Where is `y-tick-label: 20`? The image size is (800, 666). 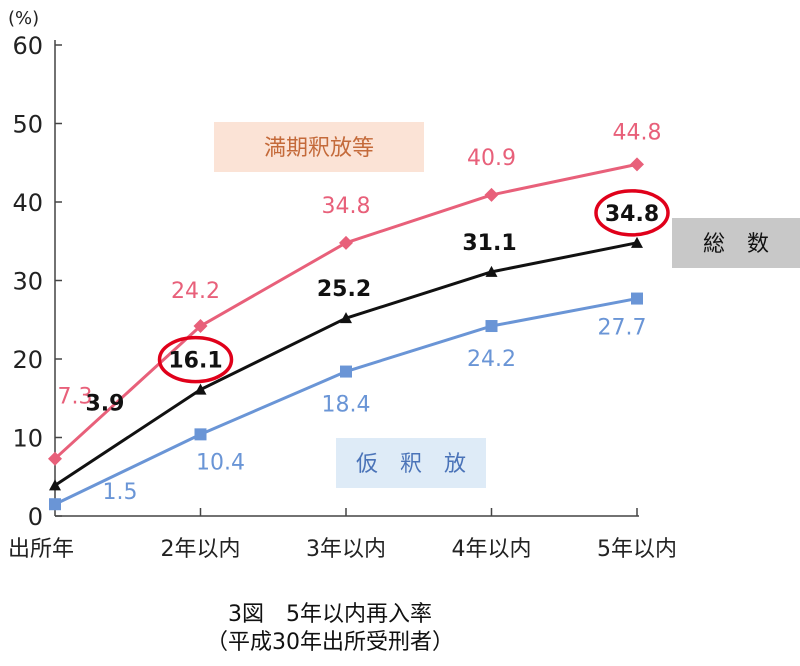 y-tick-label: 20 is located at coordinates (27, 360).